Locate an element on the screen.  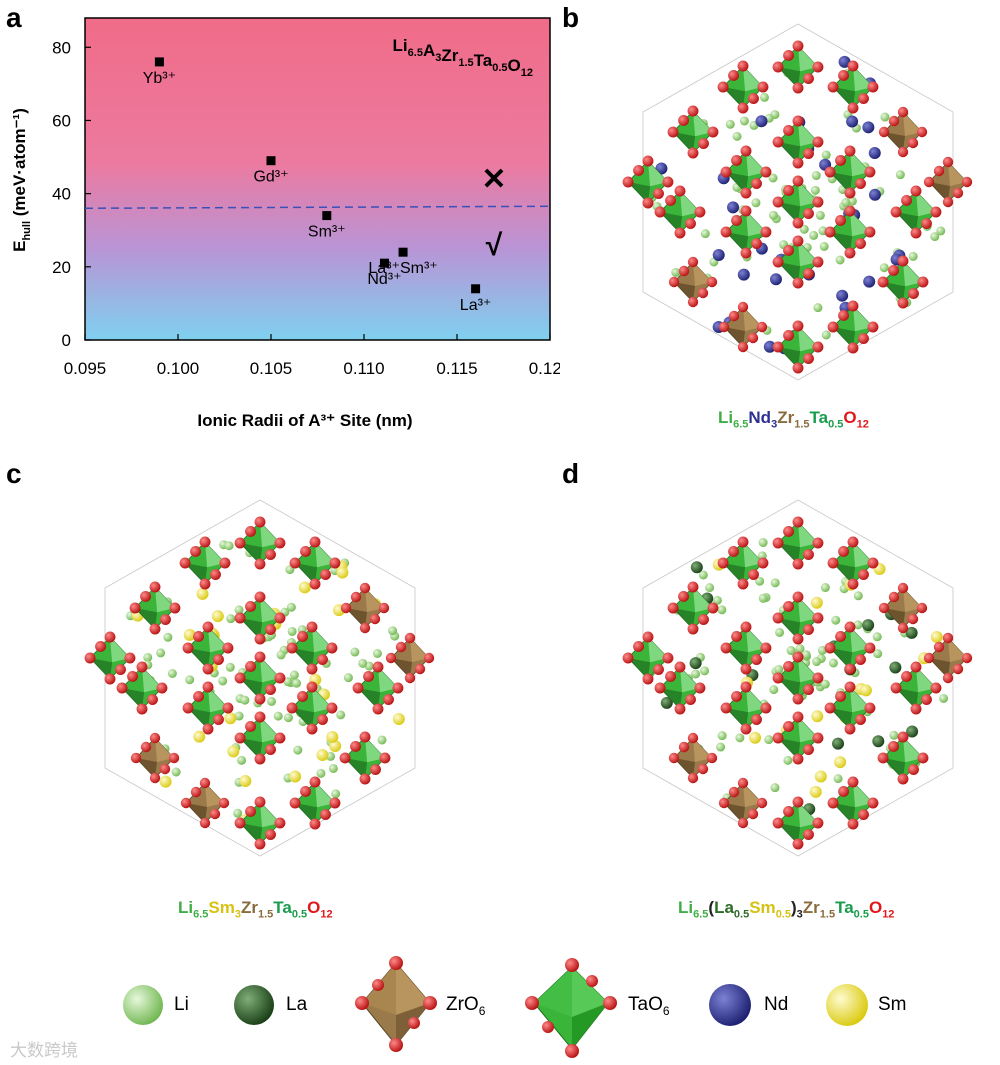
unstable-mark: ✕ is located at coordinates (493, 179).